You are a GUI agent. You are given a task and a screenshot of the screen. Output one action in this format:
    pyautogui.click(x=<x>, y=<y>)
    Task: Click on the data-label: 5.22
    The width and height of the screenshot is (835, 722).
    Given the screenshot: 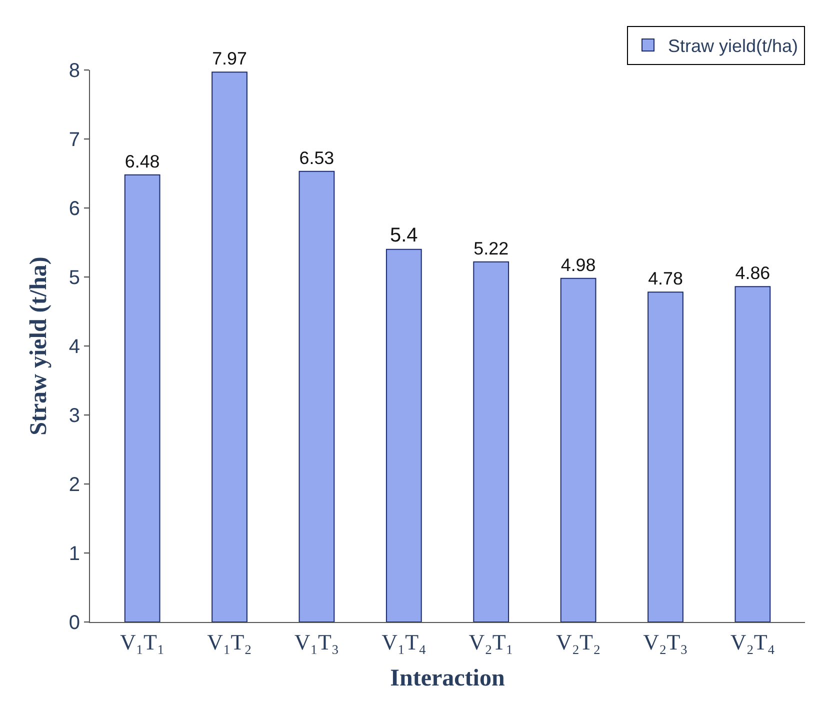 What is the action you would take?
    pyautogui.click(x=491, y=248)
    